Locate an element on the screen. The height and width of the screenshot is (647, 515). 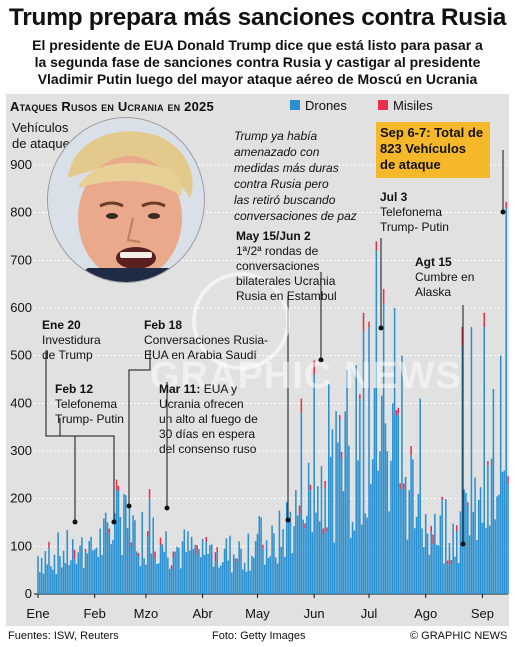
annotation-date: Mar 11: is located at coordinates (180, 389).